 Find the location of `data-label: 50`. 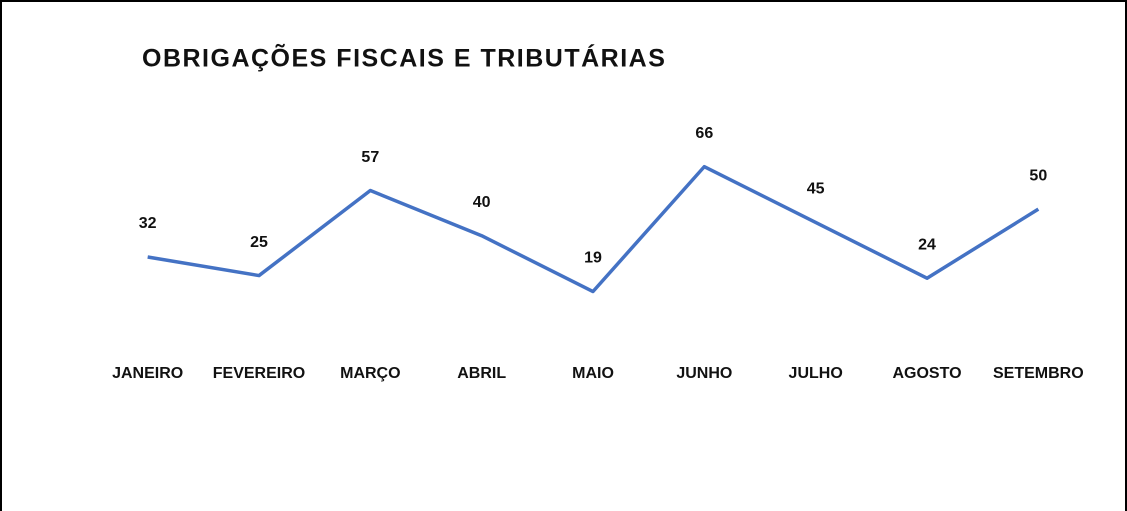

data-label: 50 is located at coordinates (1038, 175).